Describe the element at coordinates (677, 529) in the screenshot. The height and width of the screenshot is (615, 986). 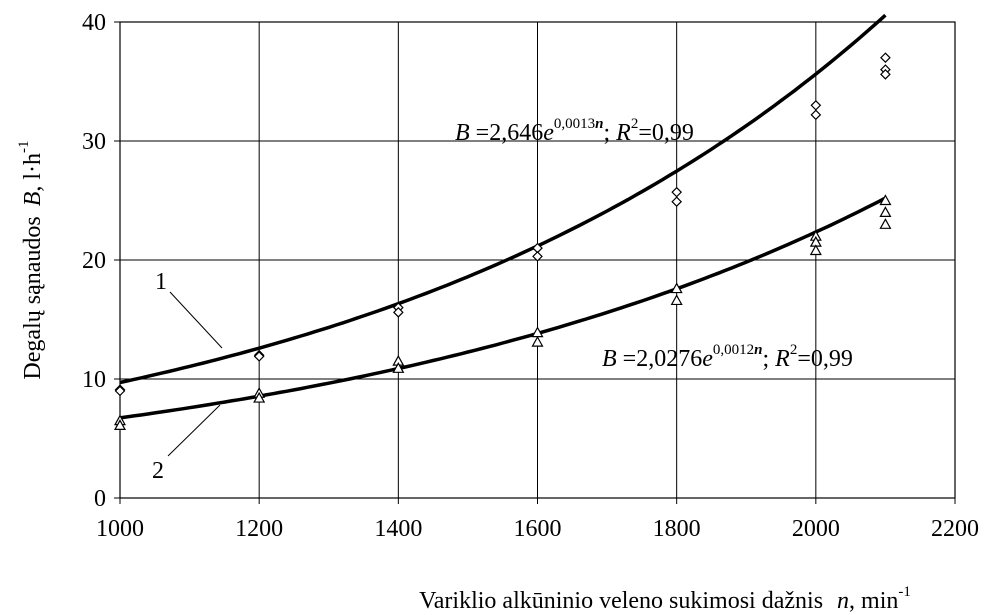
I see `x-tick-label: 1800` at that location.